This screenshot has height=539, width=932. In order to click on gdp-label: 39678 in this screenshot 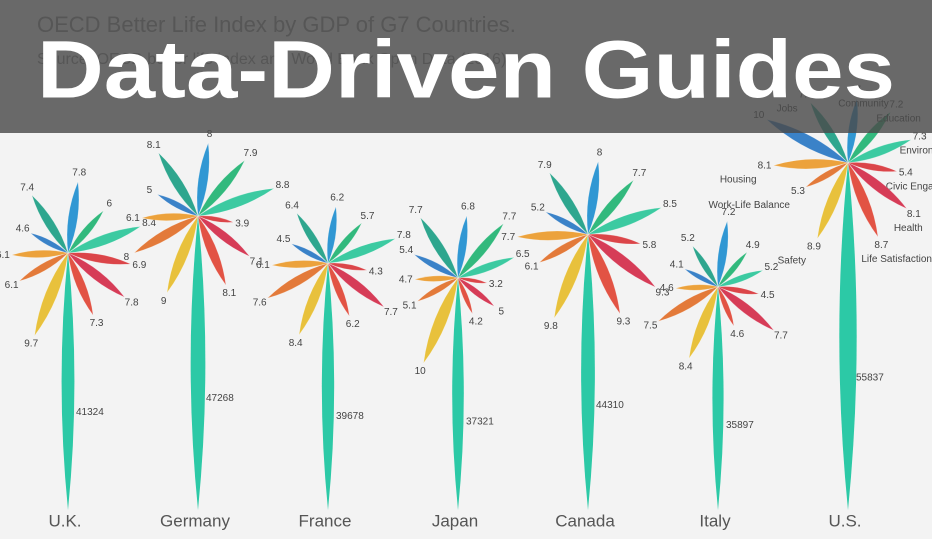, I will do `click(350, 416)`.